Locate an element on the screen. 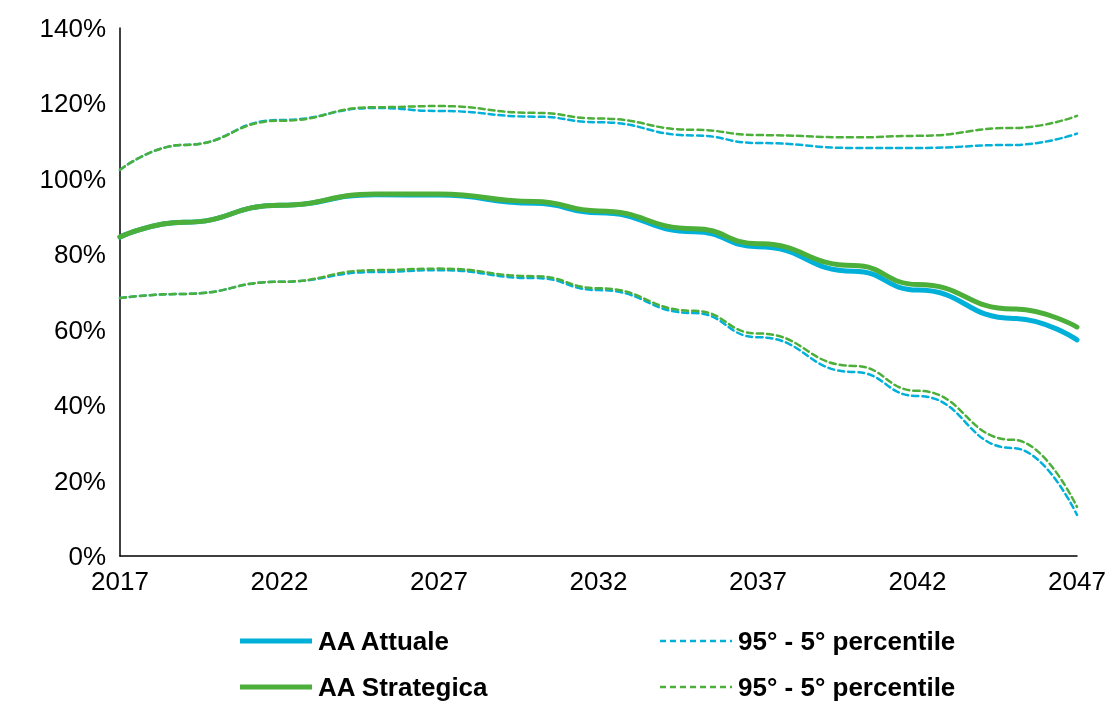 The width and height of the screenshot is (1117, 701). y-tick-label: 140% is located at coordinates (72, 28).